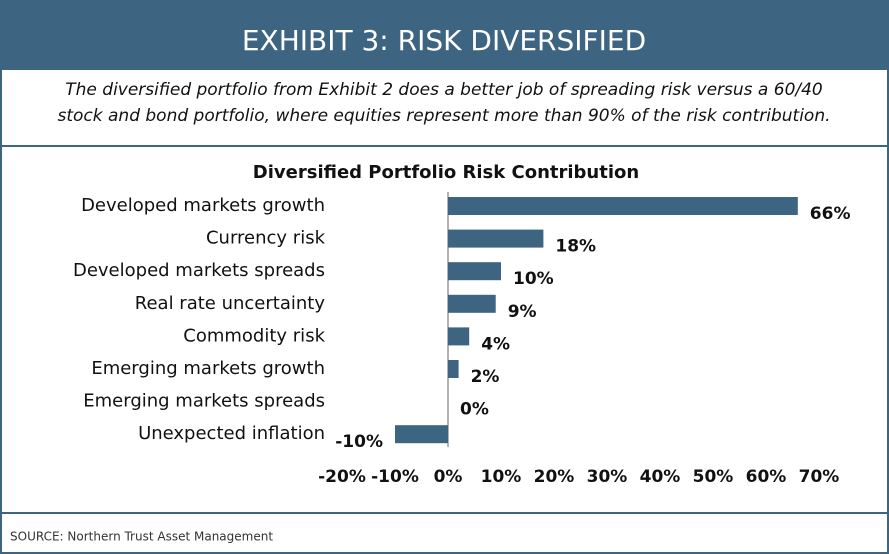  What do you see at coordinates (533, 279) in the screenshot?
I see `value-label: 10%` at bounding box center [533, 279].